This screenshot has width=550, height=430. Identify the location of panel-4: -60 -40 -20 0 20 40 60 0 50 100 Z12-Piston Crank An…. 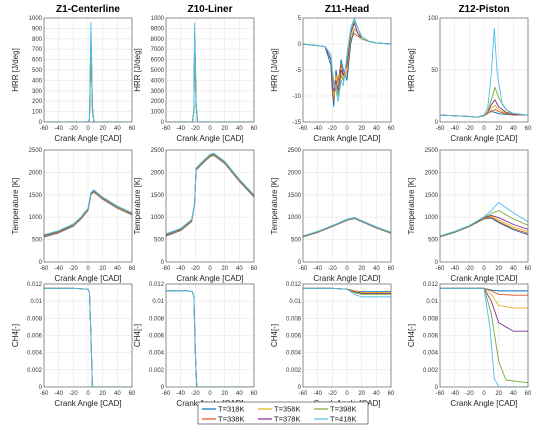
(469, 73).